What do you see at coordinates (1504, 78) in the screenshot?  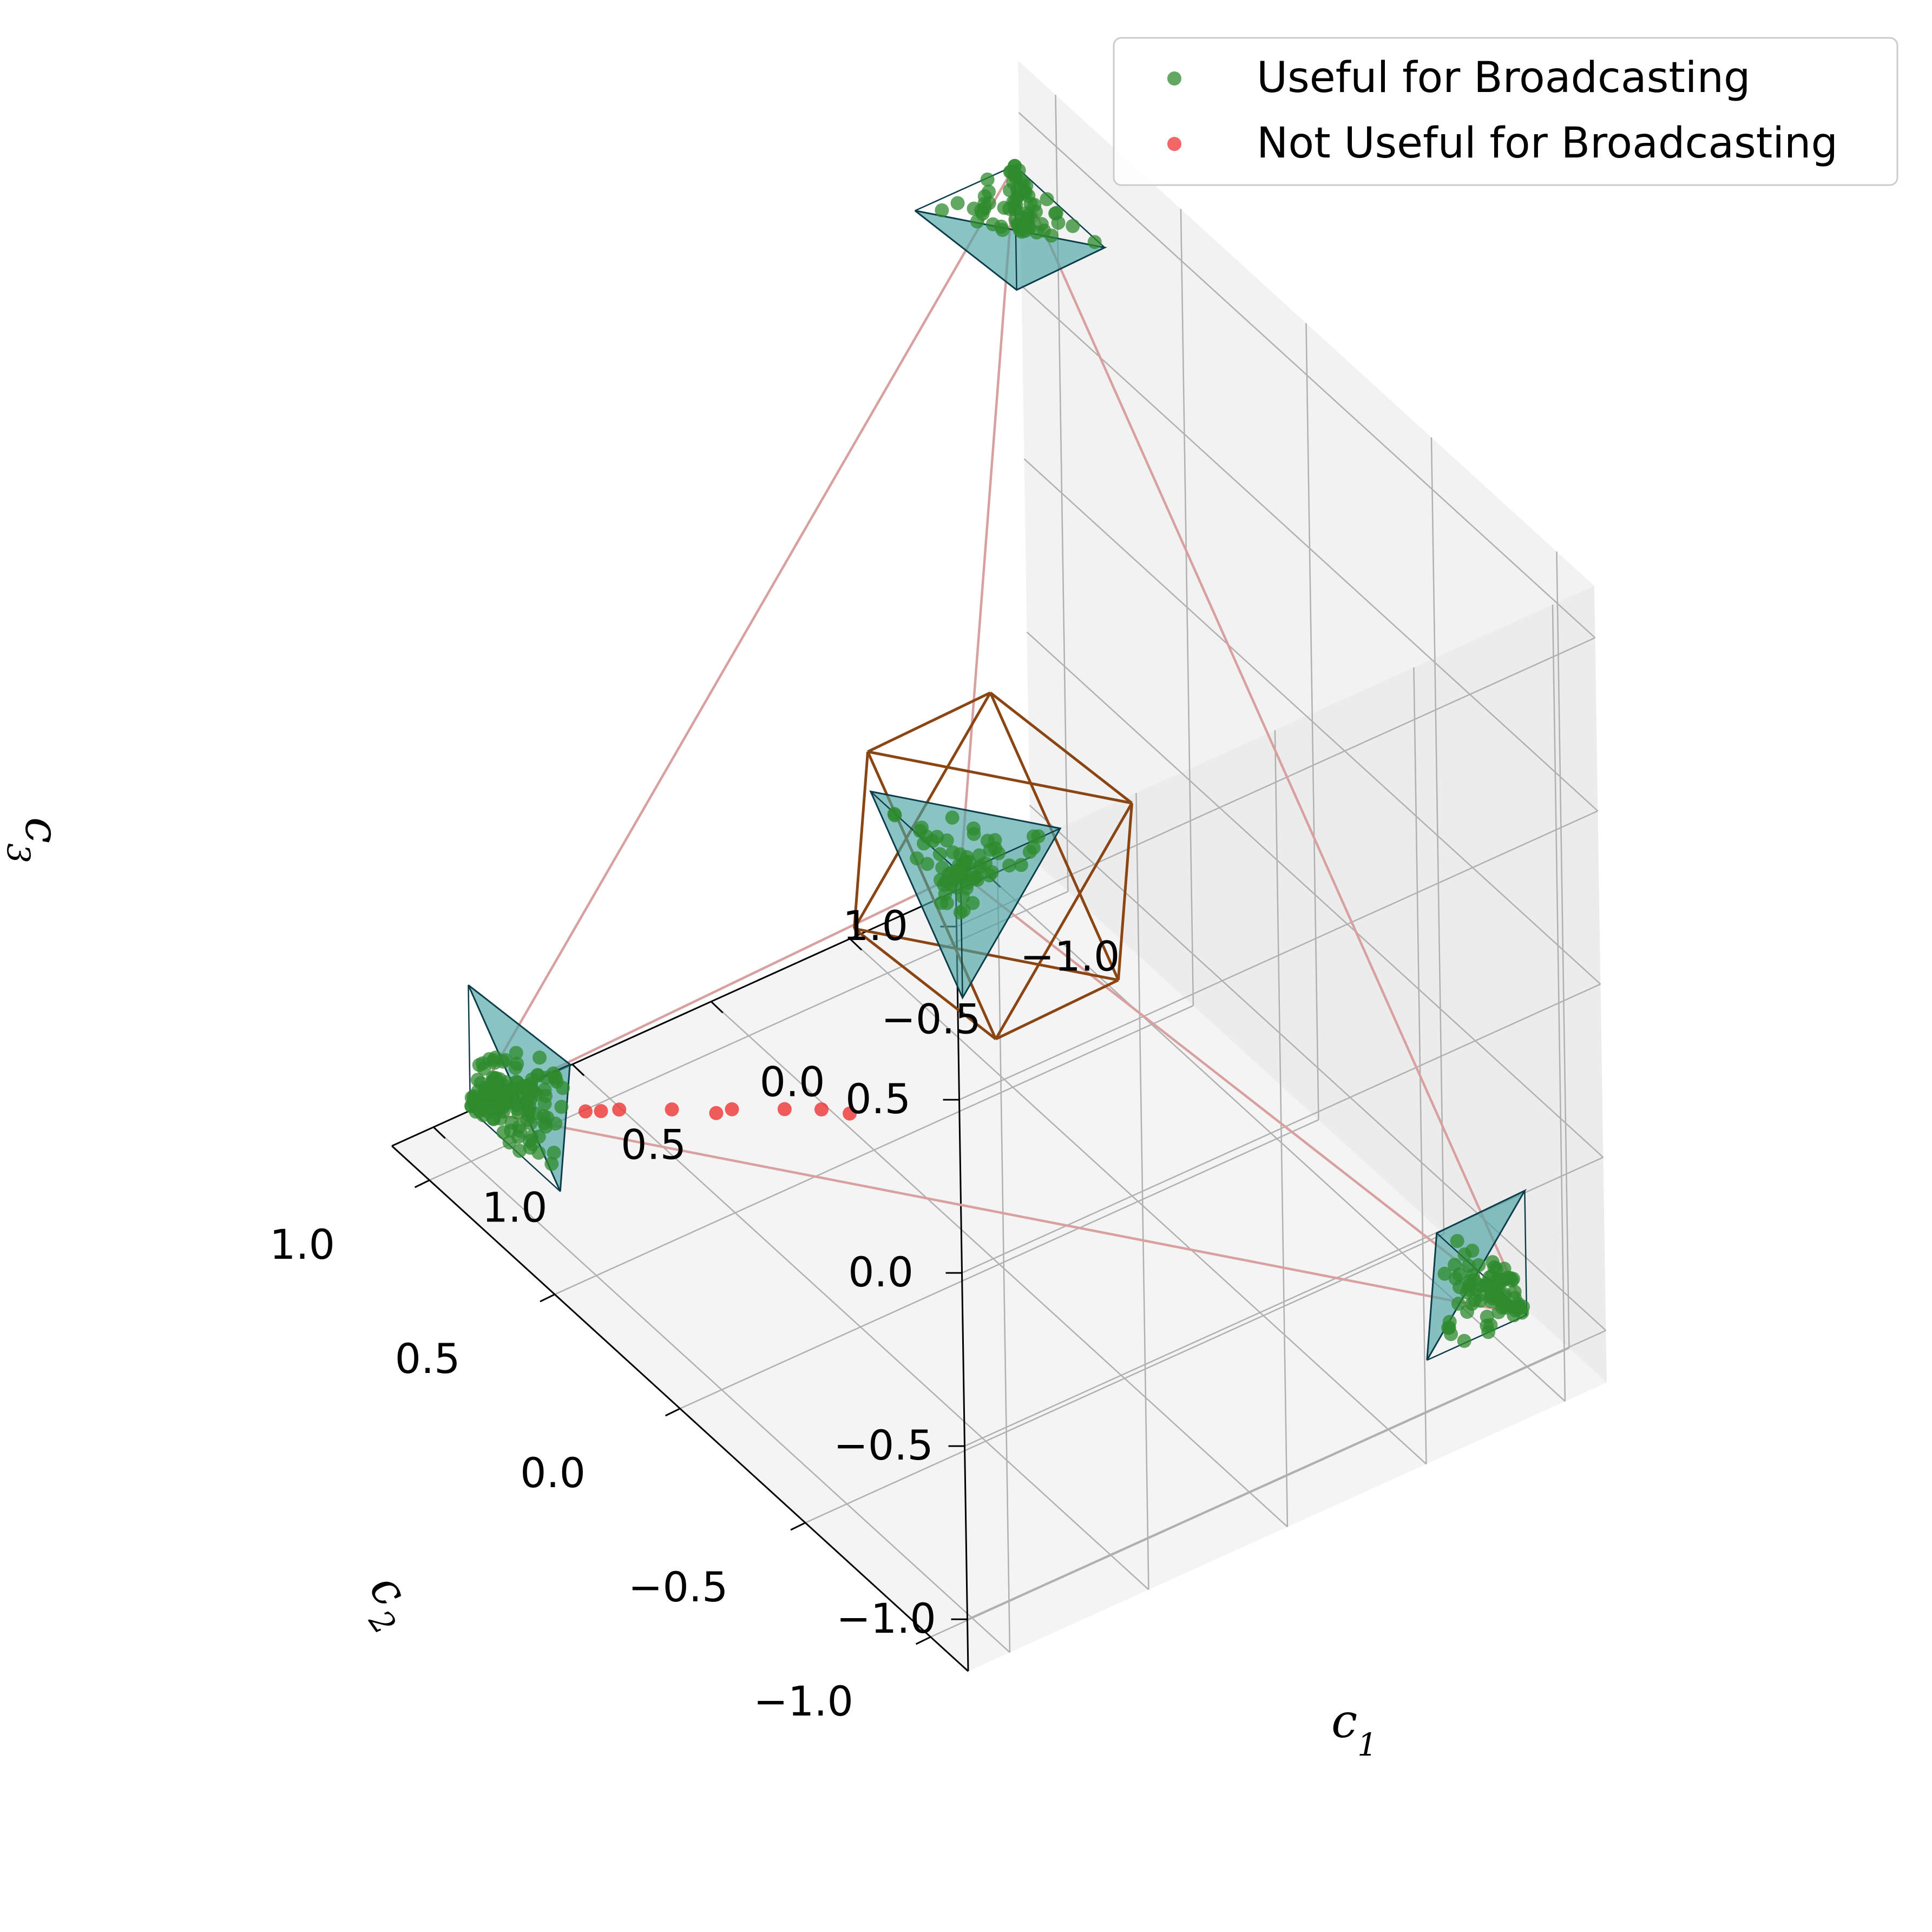 I see `legend-label-useful: Useful for Broadcasting` at bounding box center [1504, 78].